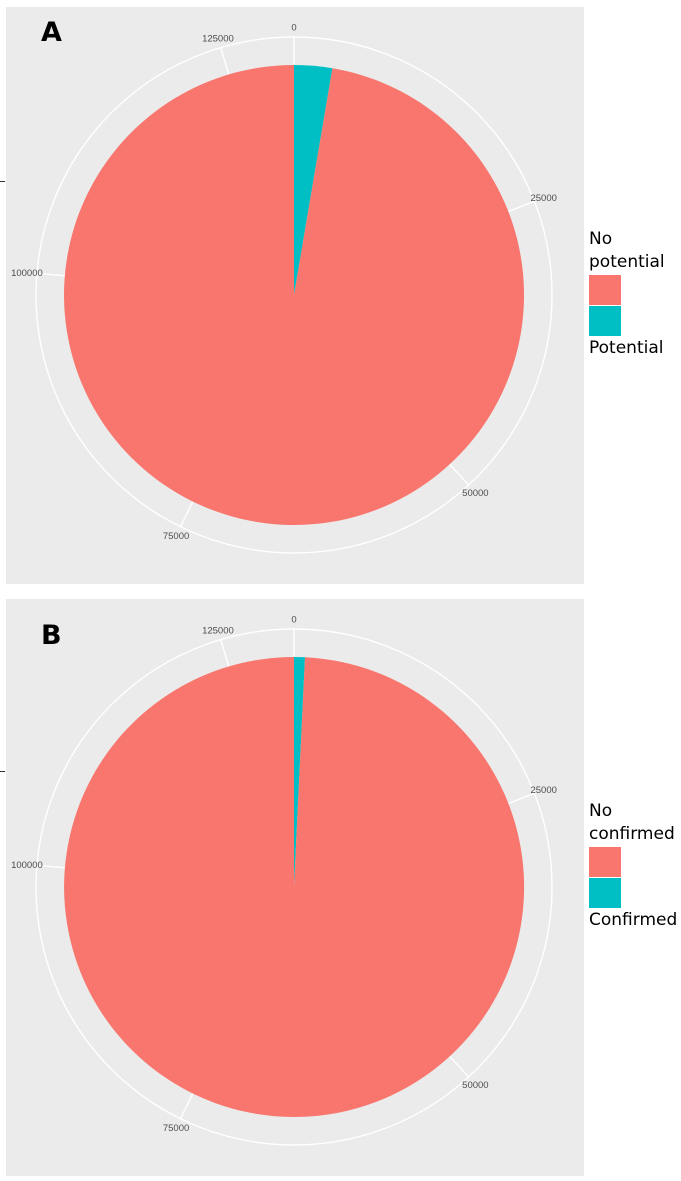  I want to click on tick-label-a-0: 0, so click(293, 28).